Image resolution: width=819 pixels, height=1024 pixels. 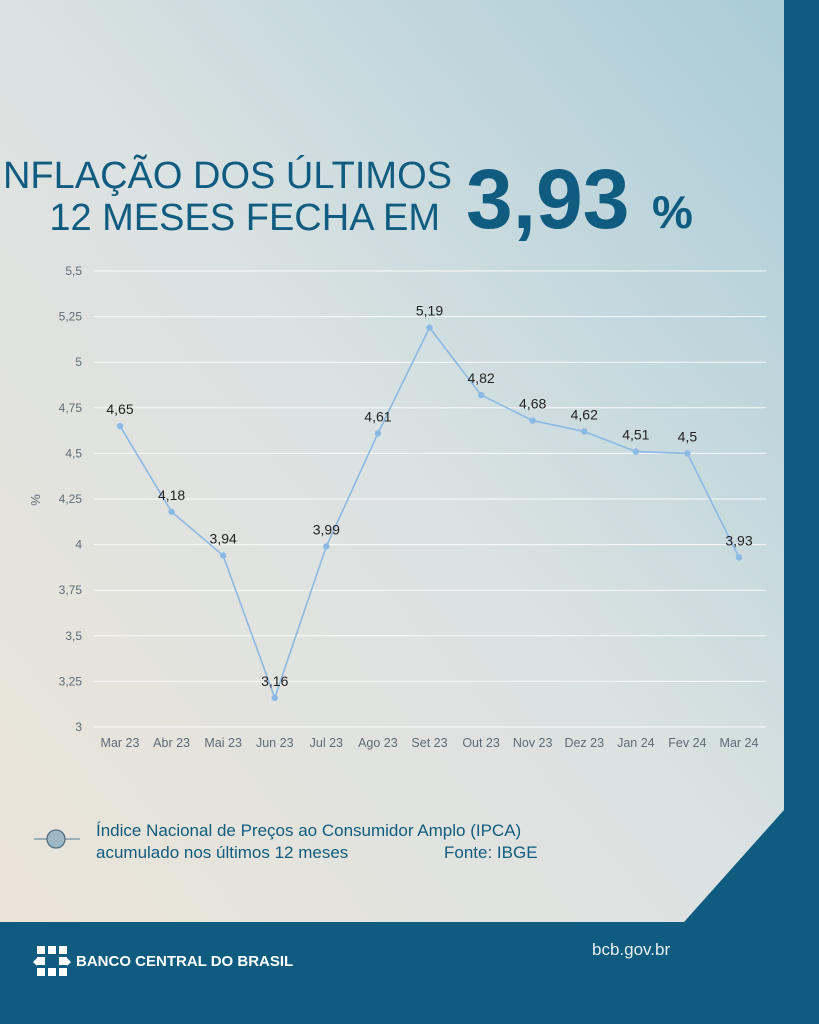 I want to click on footer-brand: BANCO CENTRAL DO BRASIL, so click(x=184, y=961).